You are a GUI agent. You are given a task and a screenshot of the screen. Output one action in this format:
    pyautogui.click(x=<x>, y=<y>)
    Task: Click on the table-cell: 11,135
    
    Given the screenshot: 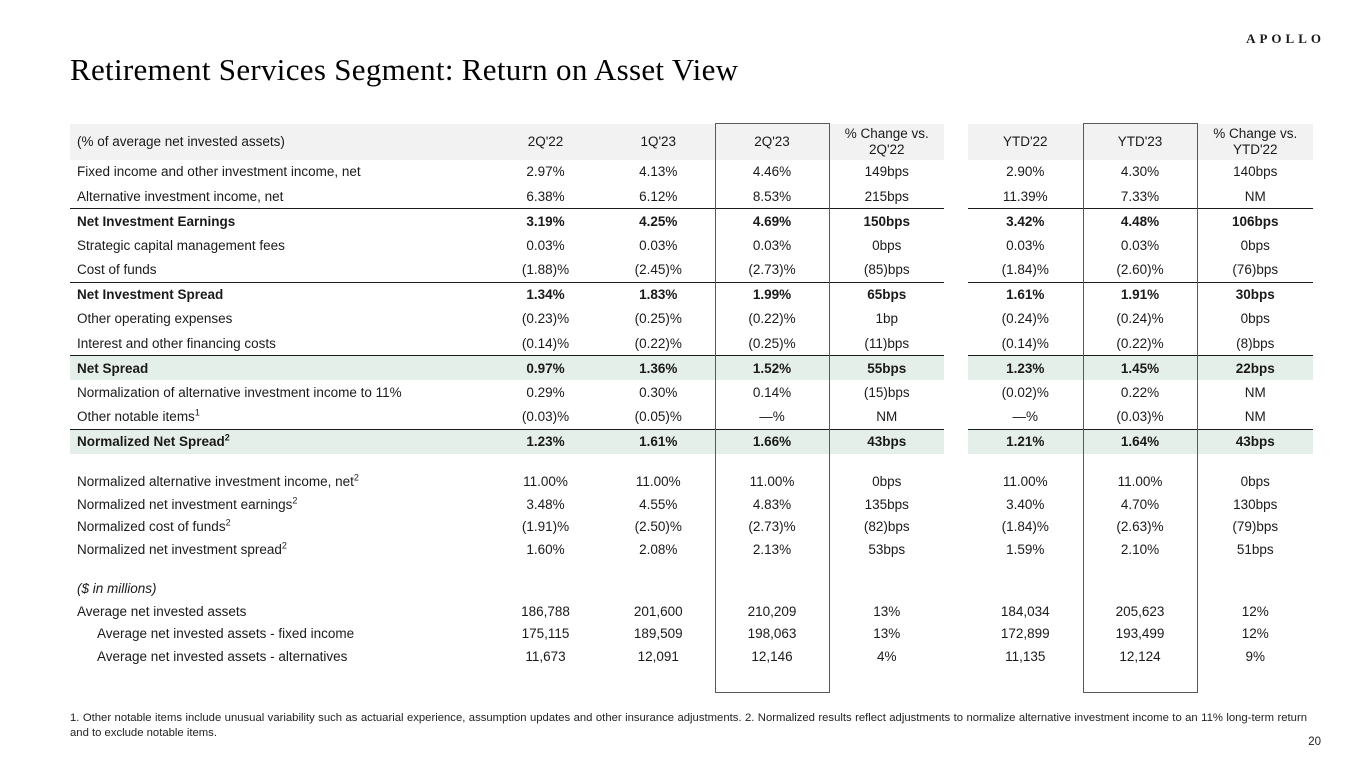 What is the action you would take?
    pyautogui.click(x=1025, y=656)
    